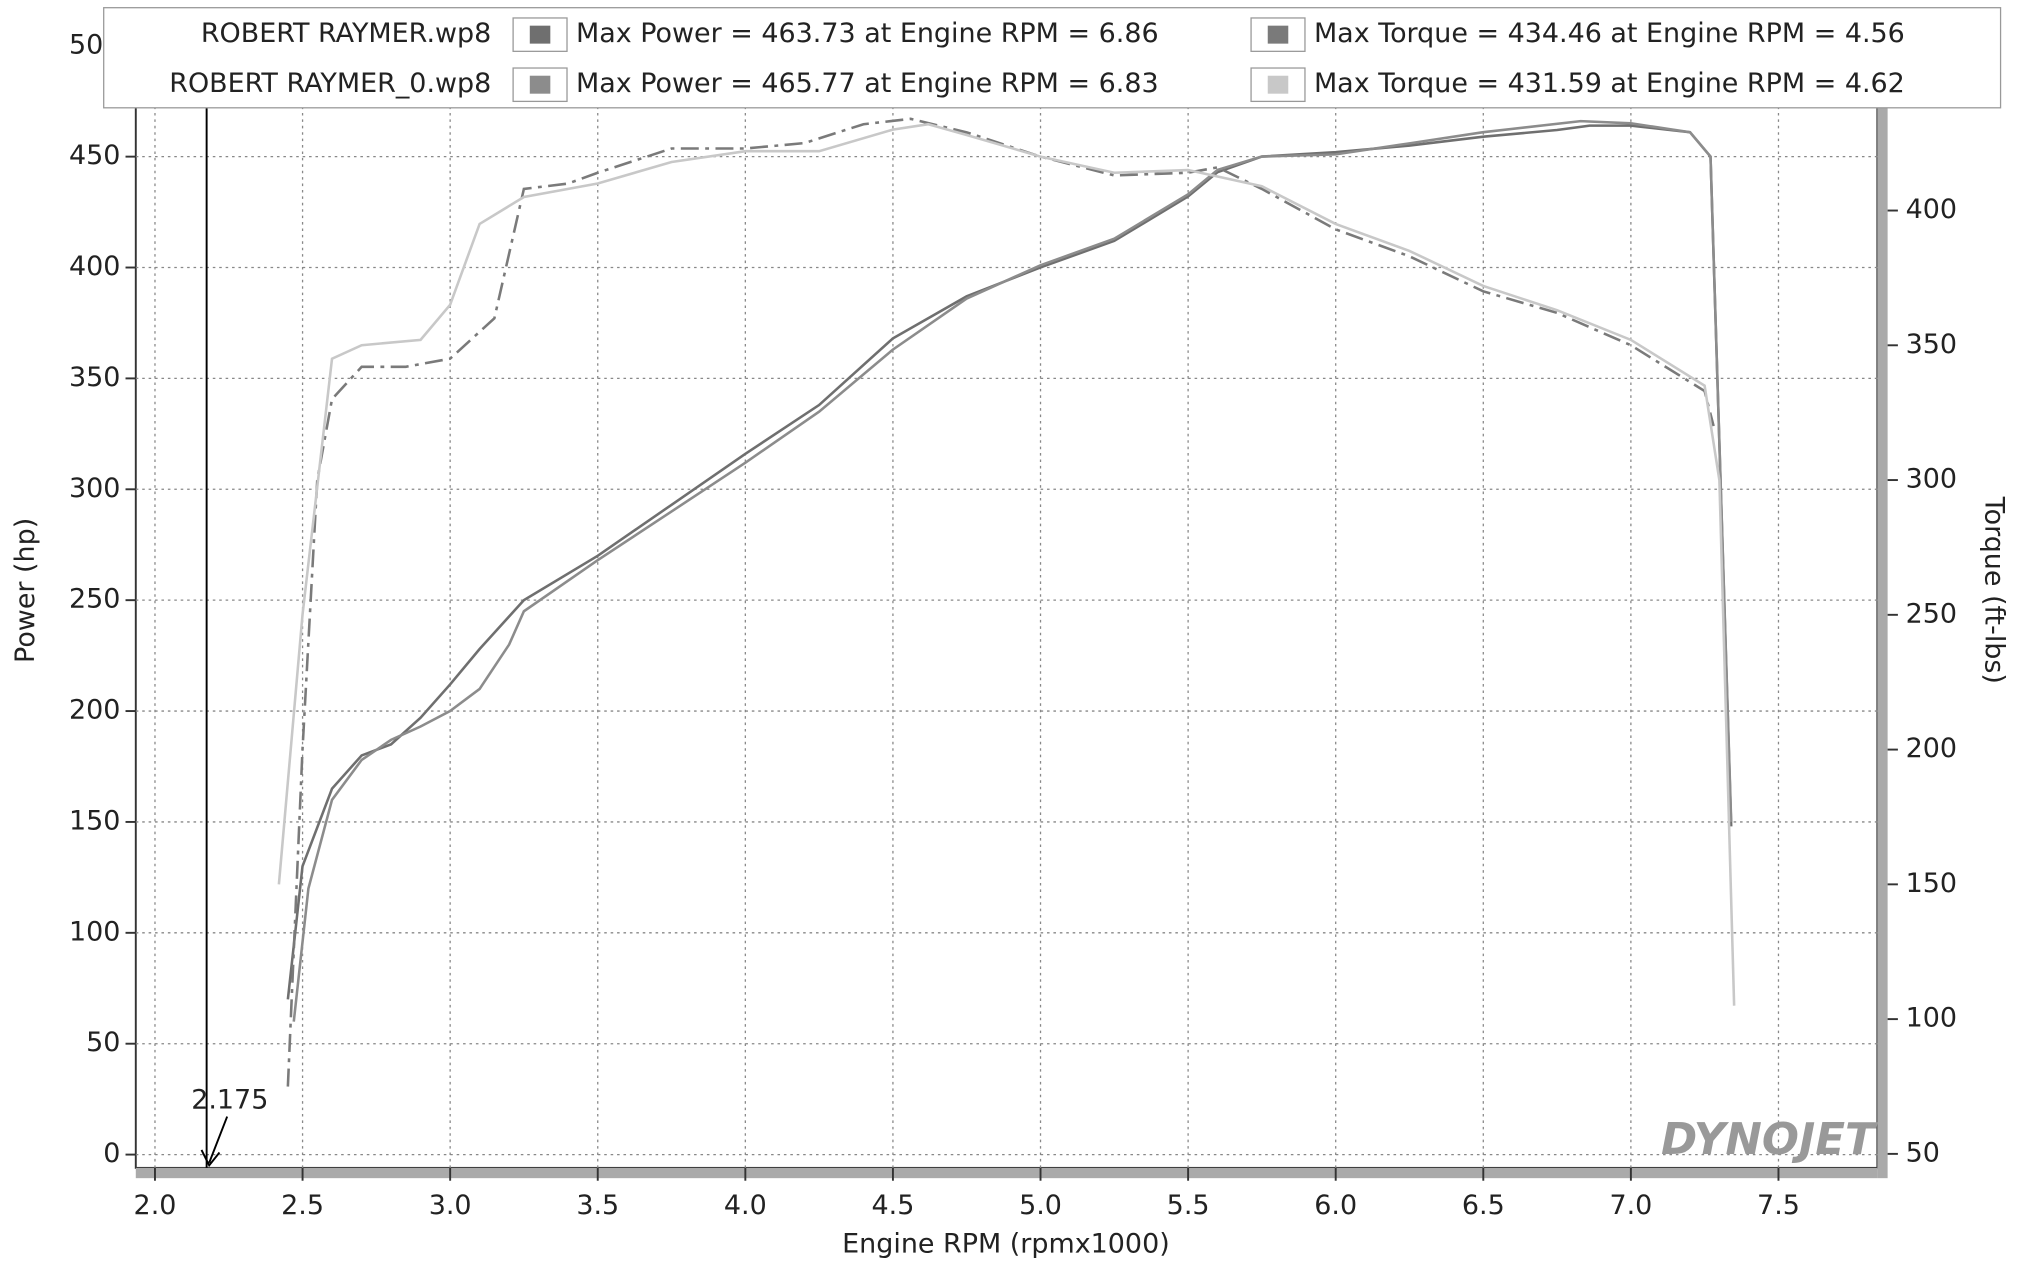 Image resolution: width=2017 pixels, height=1272 pixels. Describe the element at coordinates (94, 377) in the screenshot. I see `y-tick-label: 350` at that location.